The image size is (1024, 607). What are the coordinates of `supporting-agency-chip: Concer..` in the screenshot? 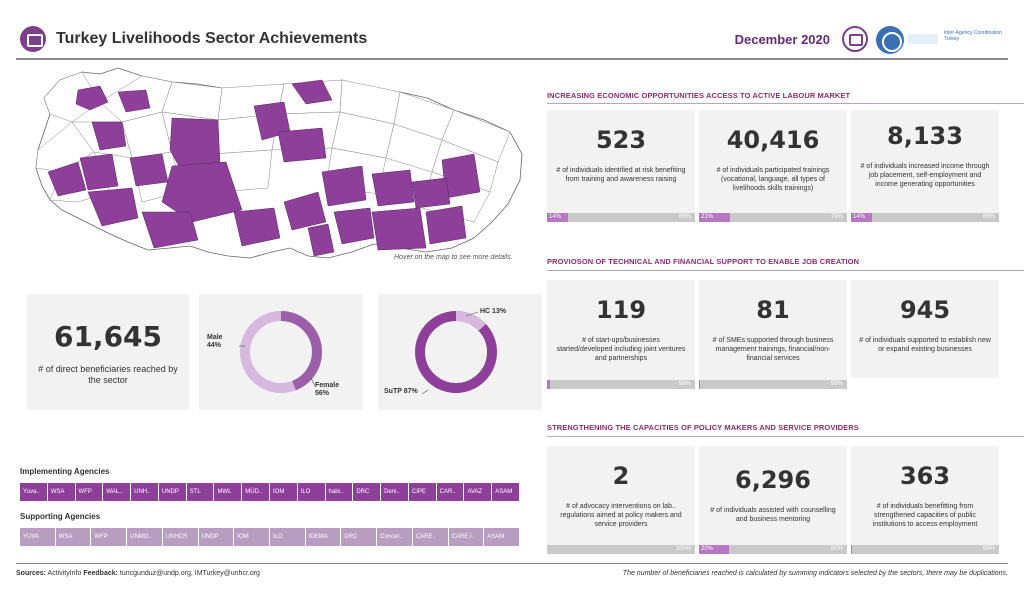 It's located at (395, 537).